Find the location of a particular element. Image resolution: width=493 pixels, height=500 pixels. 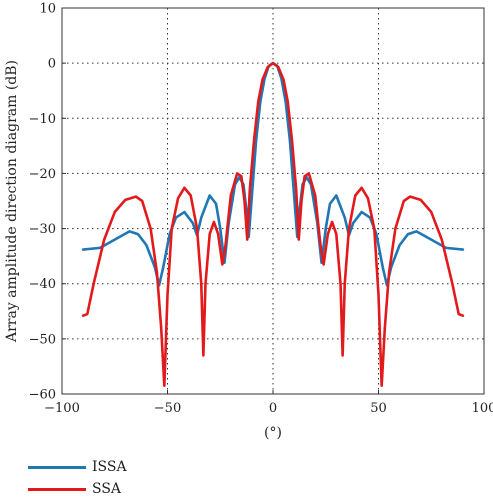

legend-label-issa: ISSA is located at coordinates (109, 467).